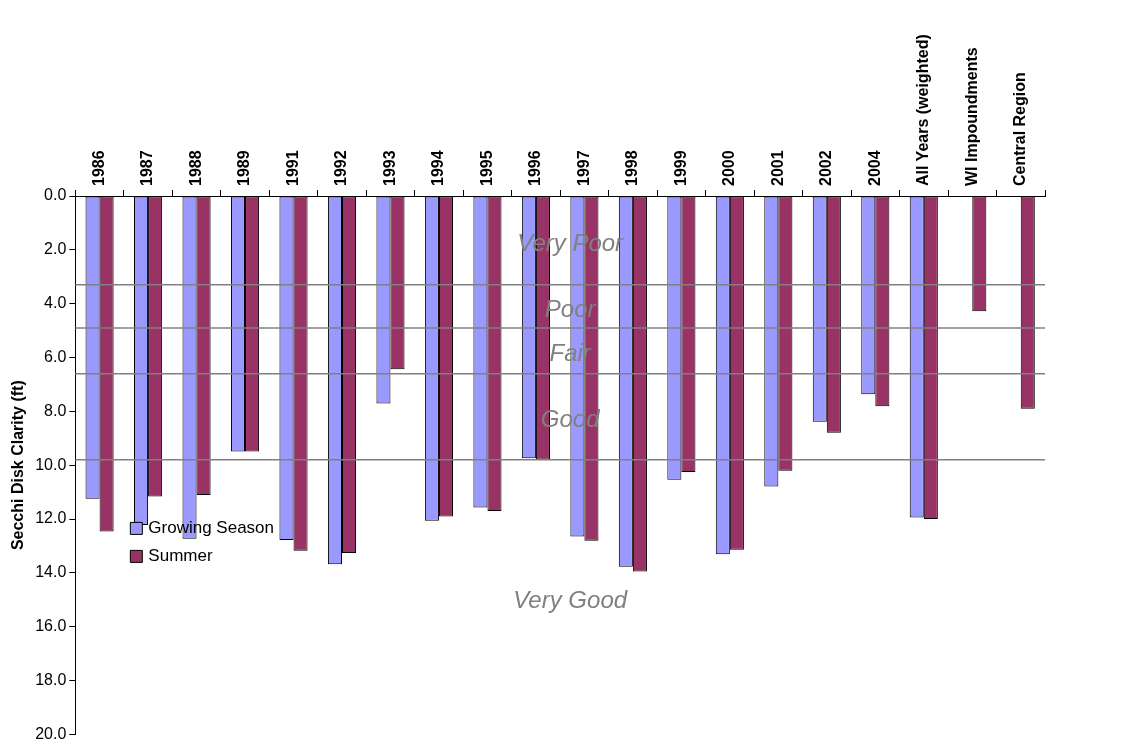  Describe the element at coordinates (486, 168) in the screenshot. I see `x-tick-label: 1995` at that location.